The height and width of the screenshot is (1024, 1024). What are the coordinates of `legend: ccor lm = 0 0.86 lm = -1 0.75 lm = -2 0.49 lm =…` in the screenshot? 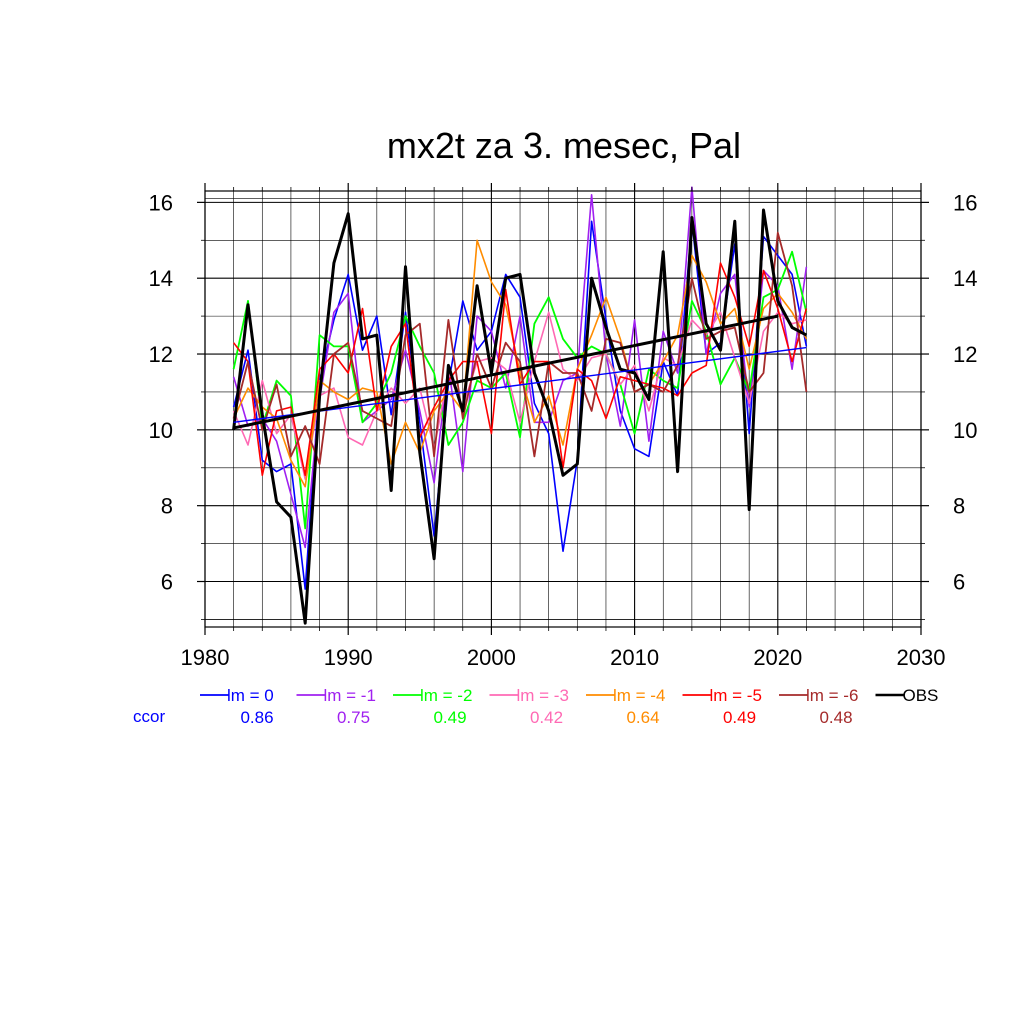 It's located at (535, 706).